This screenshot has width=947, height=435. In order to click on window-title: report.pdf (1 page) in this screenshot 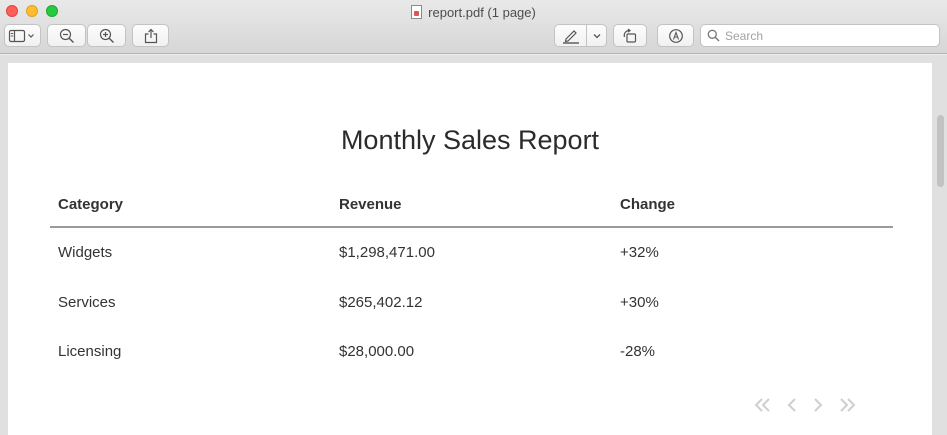, I will do `click(473, 12)`.